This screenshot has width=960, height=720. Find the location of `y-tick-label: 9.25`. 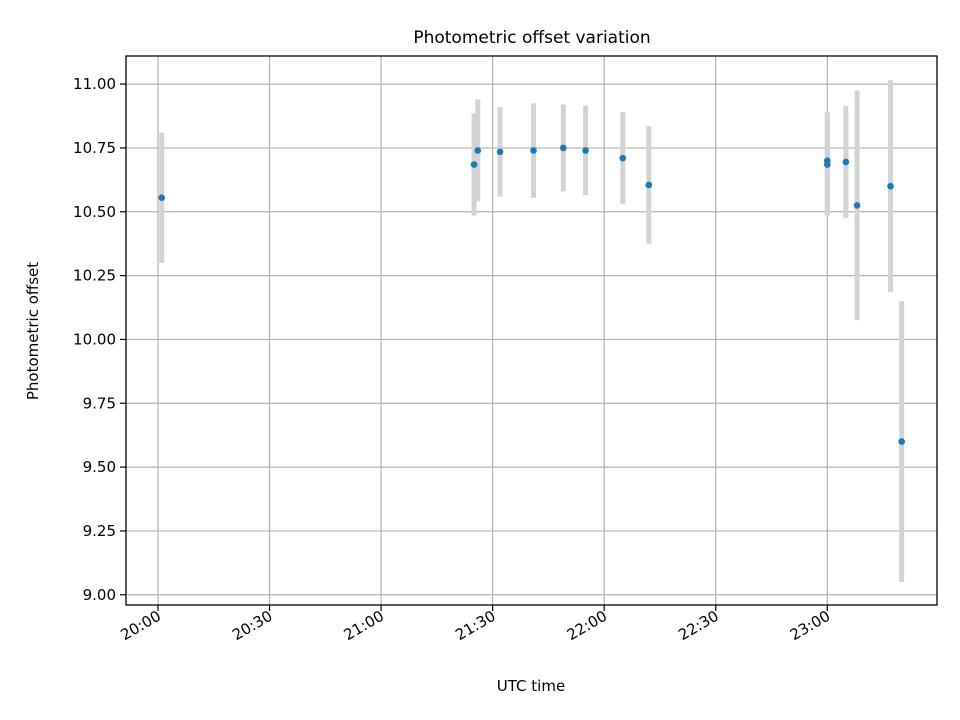

y-tick-label: 9.25 is located at coordinates (99, 531).